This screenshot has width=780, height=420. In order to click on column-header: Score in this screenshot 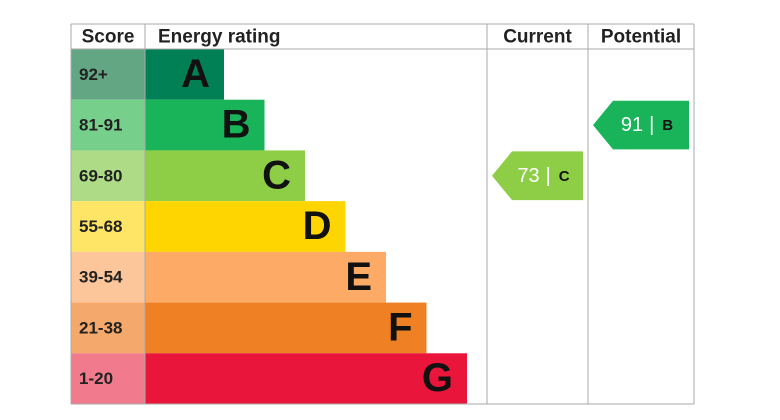, I will do `click(108, 37)`.